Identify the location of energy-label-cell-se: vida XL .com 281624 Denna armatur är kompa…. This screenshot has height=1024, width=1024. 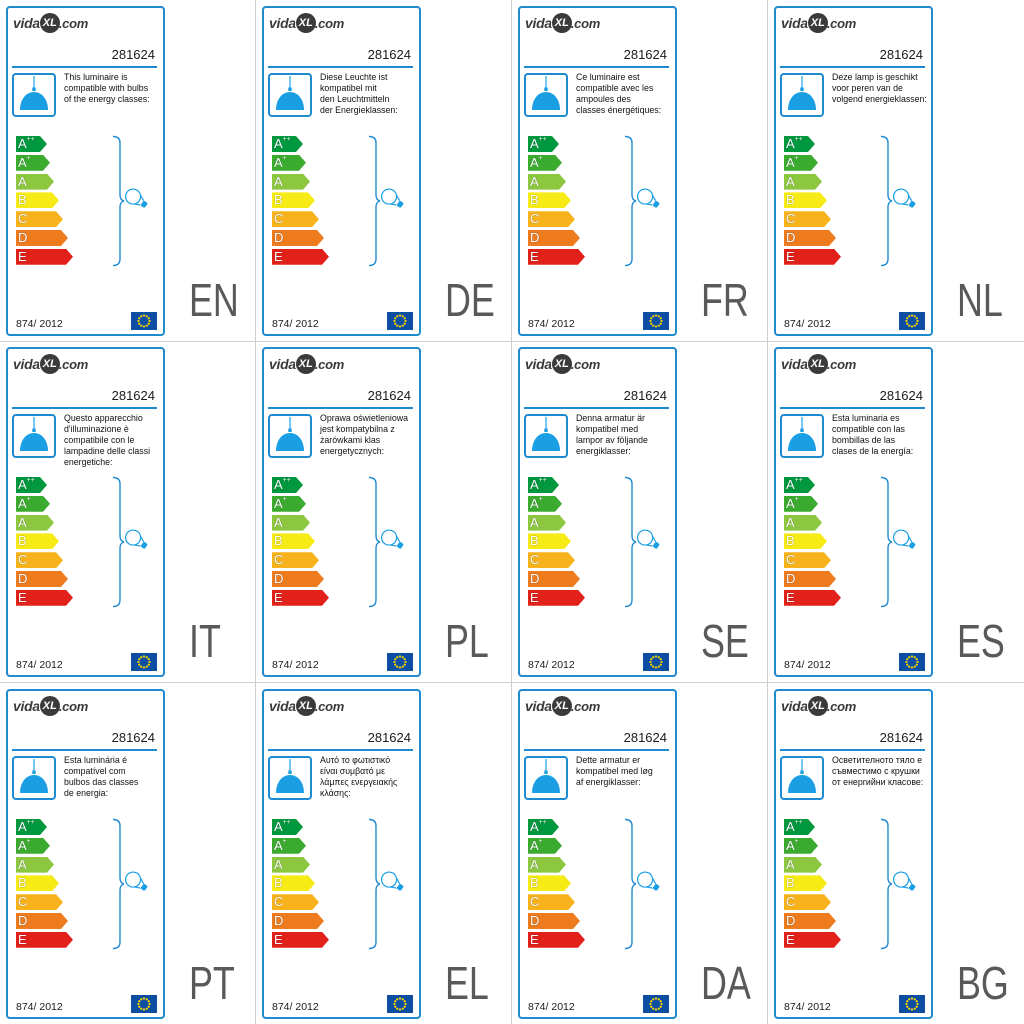
(640, 511).